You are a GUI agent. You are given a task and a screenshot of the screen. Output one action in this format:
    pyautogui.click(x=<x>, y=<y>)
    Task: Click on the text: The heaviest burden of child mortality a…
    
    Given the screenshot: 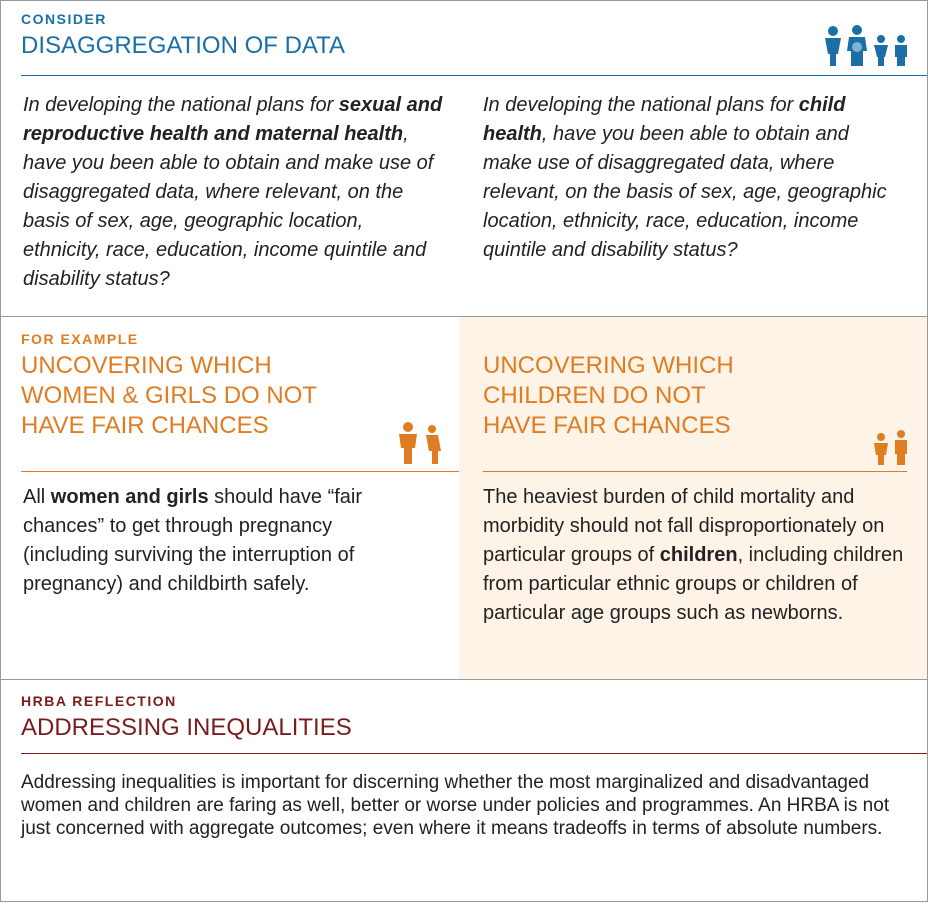 What is the action you would take?
    pyautogui.click(x=684, y=526)
    